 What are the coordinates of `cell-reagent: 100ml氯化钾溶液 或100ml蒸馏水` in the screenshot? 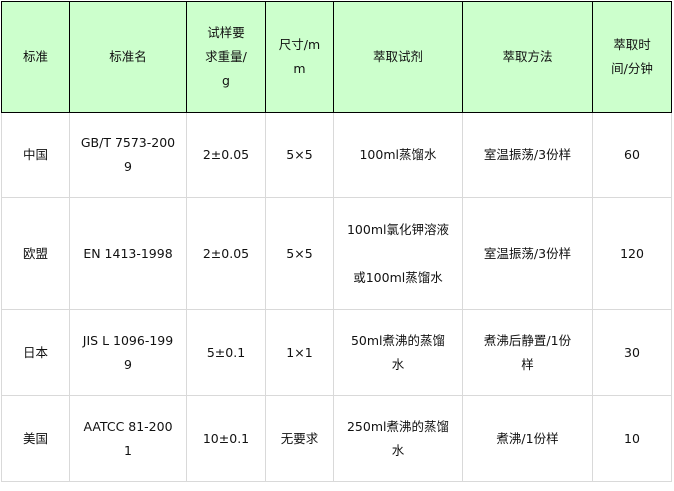 It's located at (398, 253).